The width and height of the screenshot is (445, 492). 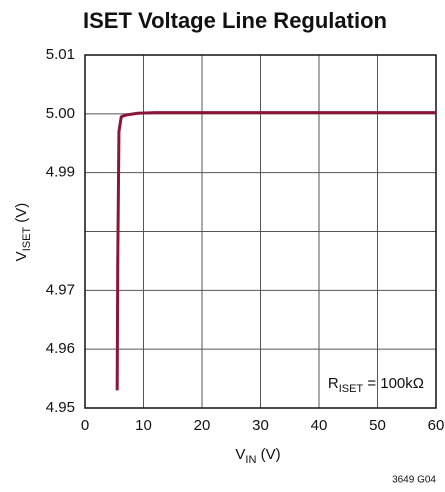 What do you see at coordinates (351, 389) in the screenshot?
I see `annotation-sub: ISET` at bounding box center [351, 389].